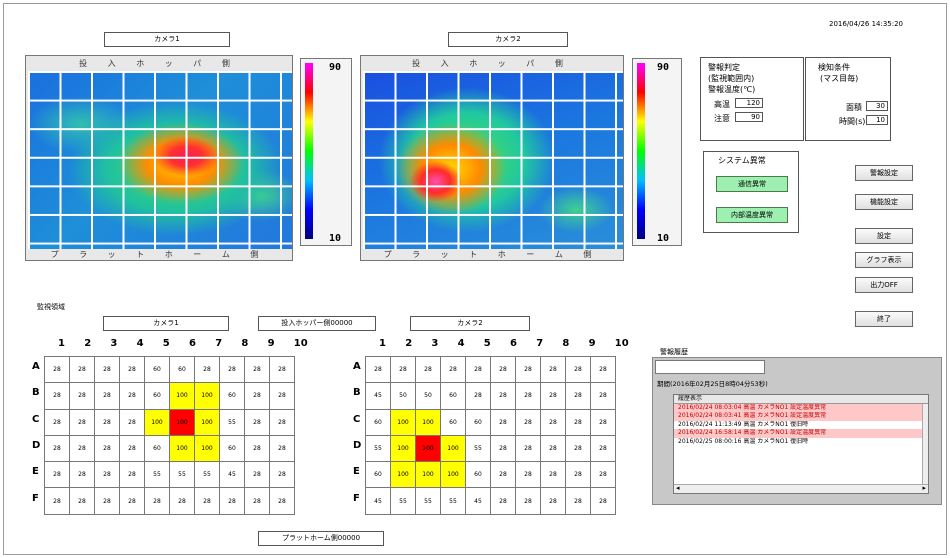  I want to click on grid-cell: 50, so click(403, 396).